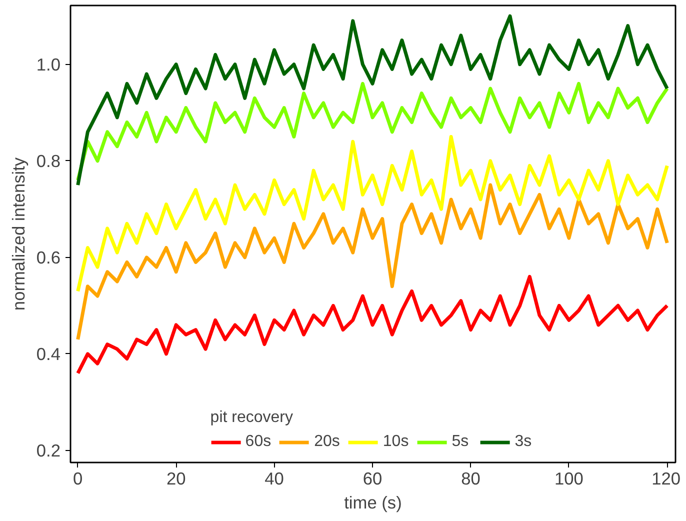 This screenshot has width=686, height=521. What do you see at coordinates (48, 257) in the screenshot?
I see `y-tick-label: 0.6` at bounding box center [48, 257].